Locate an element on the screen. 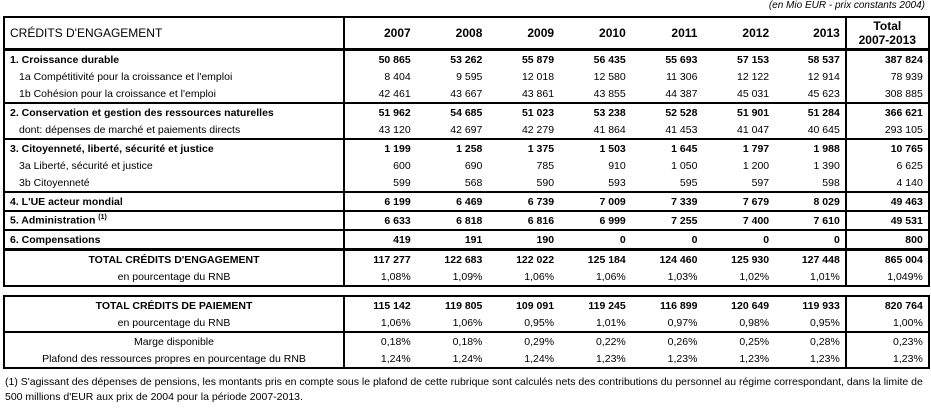  row-label: Marge disponible is located at coordinates (174, 340).